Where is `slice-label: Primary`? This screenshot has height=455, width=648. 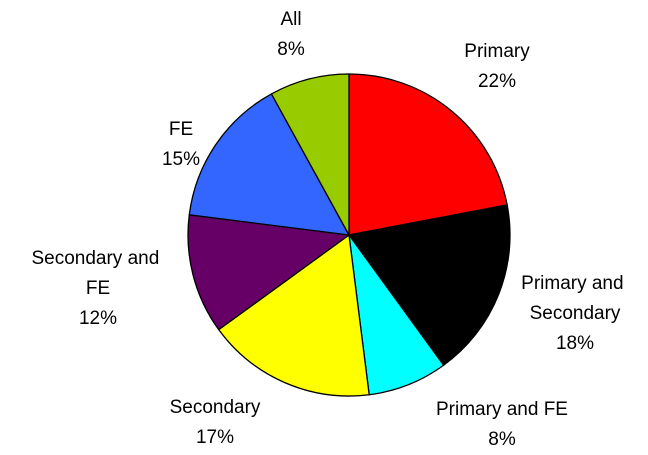
slice-label: Primary is located at coordinates (497, 51).